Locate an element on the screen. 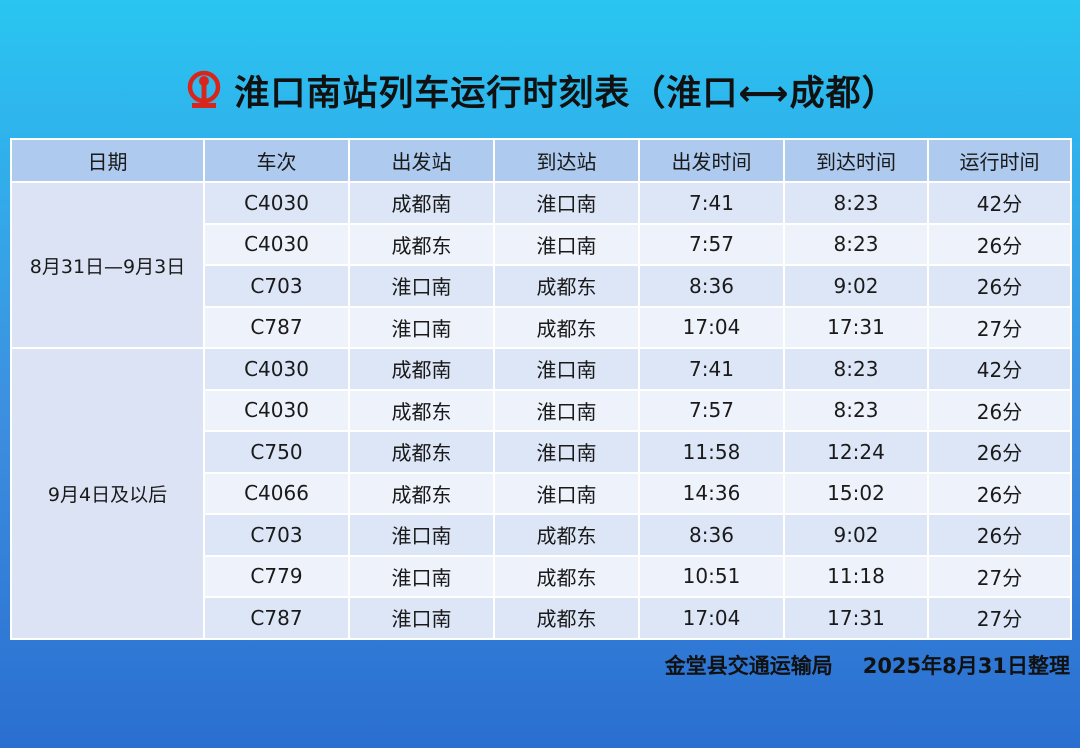 The image size is (1080, 748). header-cell: 日期 is located at coordinates (107, 160).